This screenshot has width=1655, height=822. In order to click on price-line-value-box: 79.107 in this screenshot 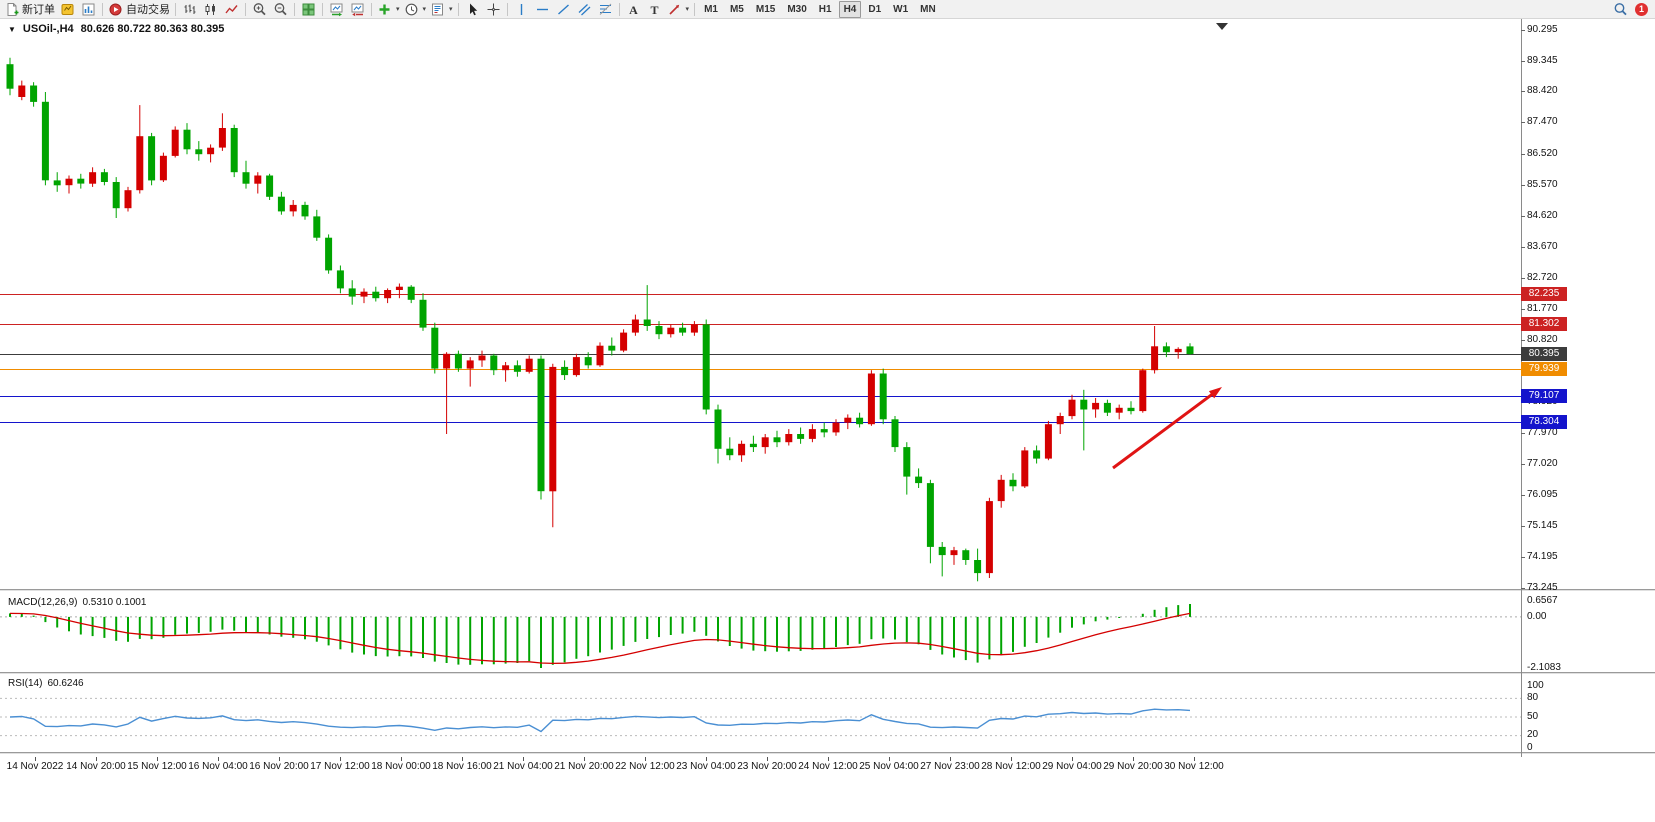, I will do `click(1544, 396)`.